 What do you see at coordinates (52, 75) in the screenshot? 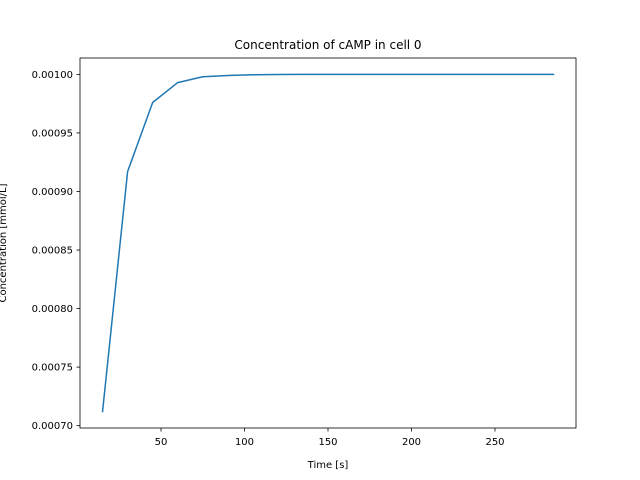
I see `y-tick-label: 0.00100` at bounding box center [52, 75].